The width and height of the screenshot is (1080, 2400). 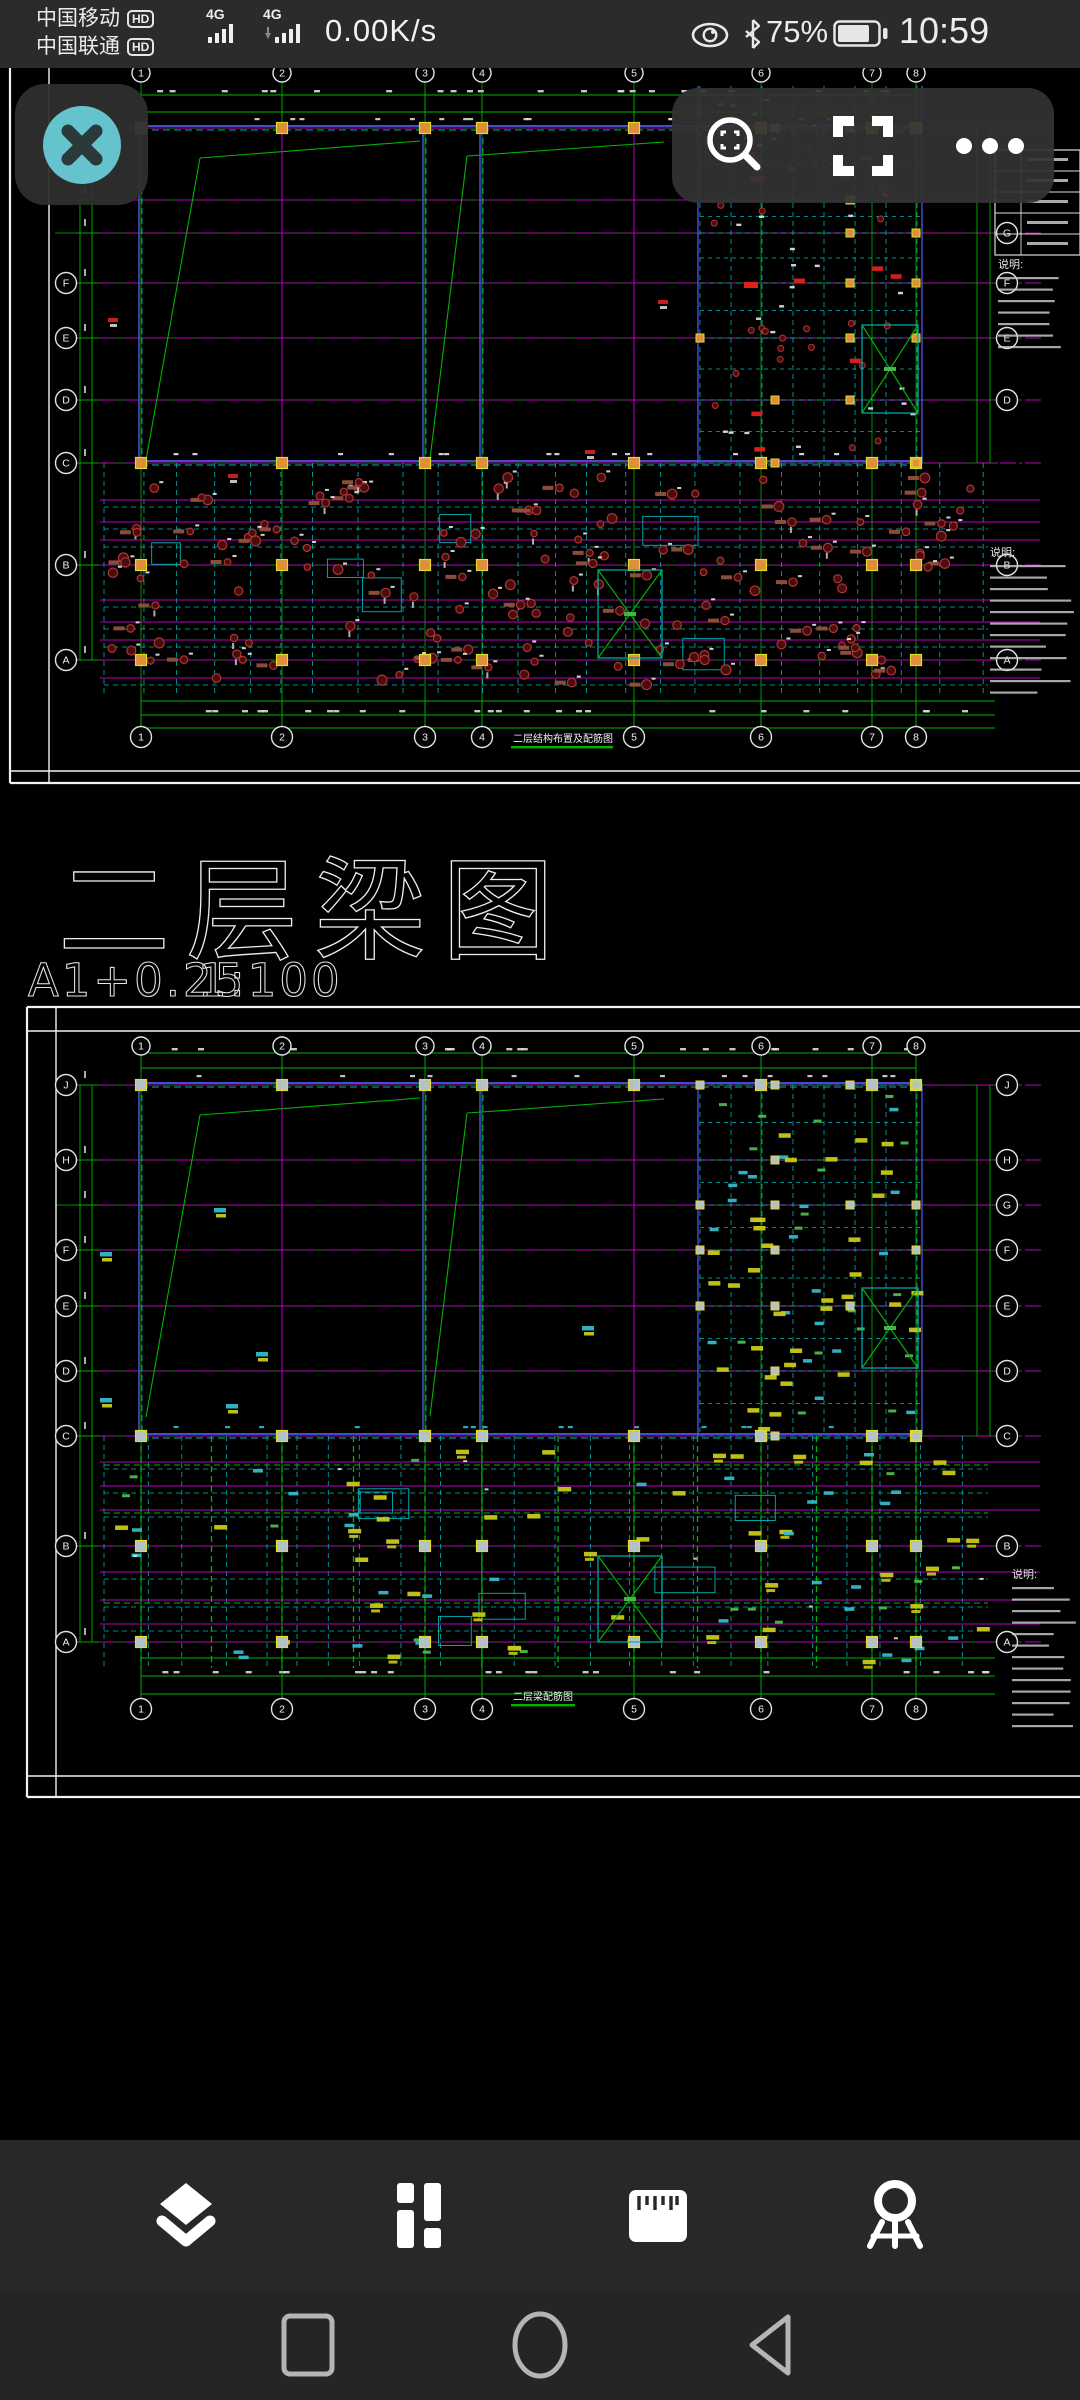 I want to click on recents-icon, so click(x=308, y=2345).